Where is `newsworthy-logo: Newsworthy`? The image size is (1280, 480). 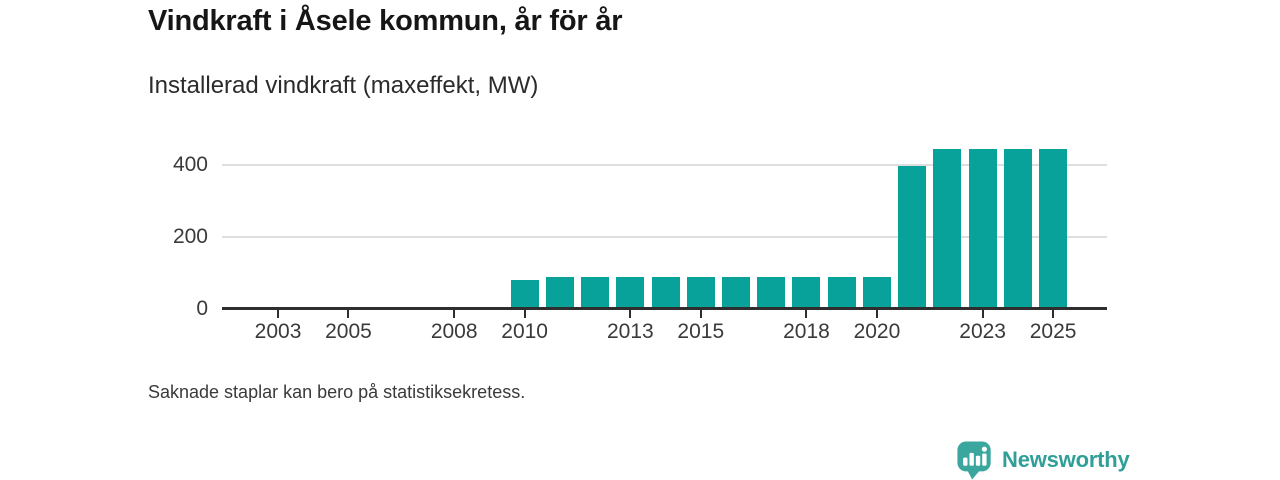 newsworthy-logo: Newsworthy is located at coordinates (1043, 460).